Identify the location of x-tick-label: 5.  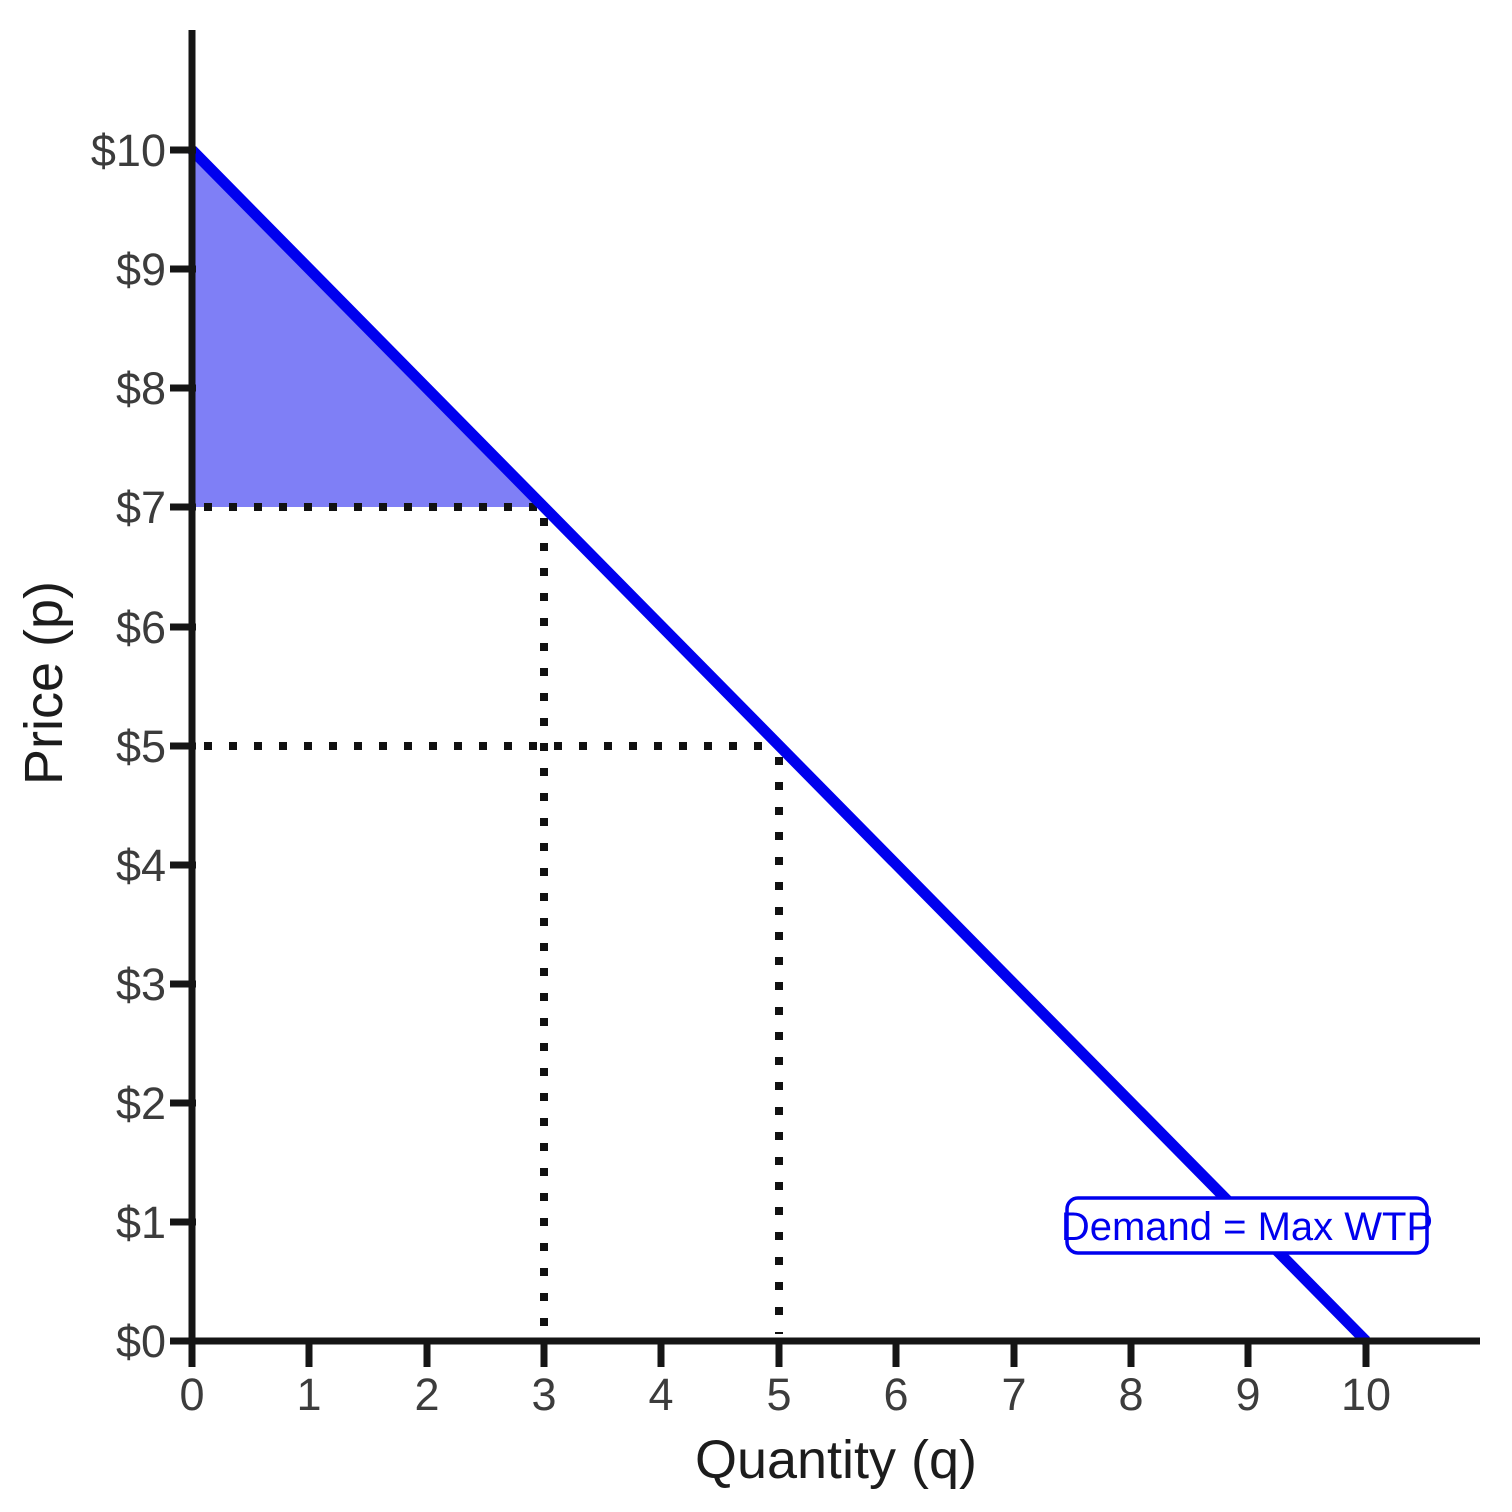
(778, 1394).